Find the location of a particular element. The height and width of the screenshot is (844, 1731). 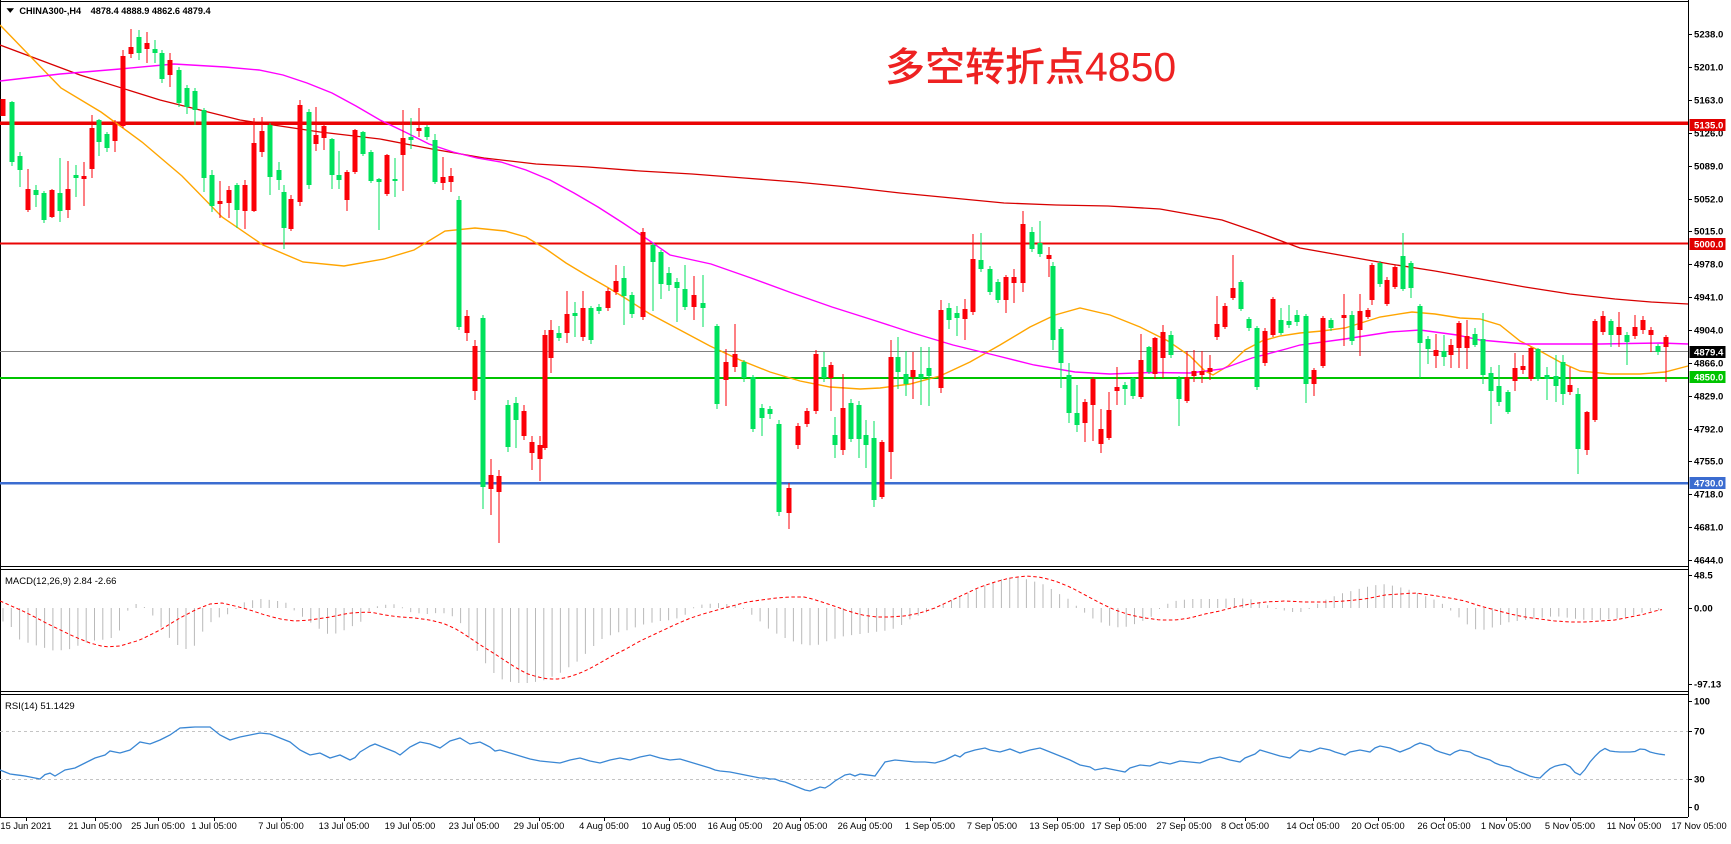

svg-text: 10 Aug 05:00 is located at coordinates (669, 826).